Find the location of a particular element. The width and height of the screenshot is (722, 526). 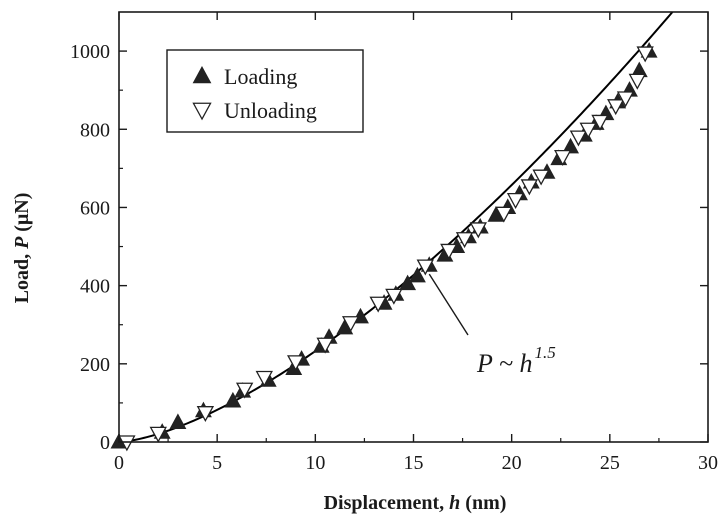

x-axis-title: Displacement, h (nm) is located at coordinates (415, 503).